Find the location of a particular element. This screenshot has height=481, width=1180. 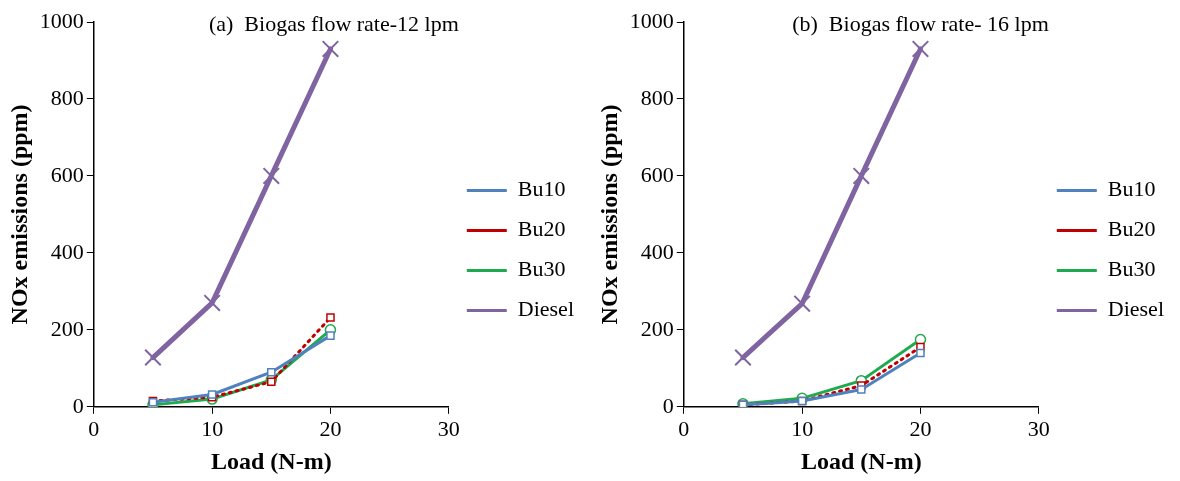

chart-title: (a) Biogas flow rate-12 lpm is located at coordinates (333, 23).